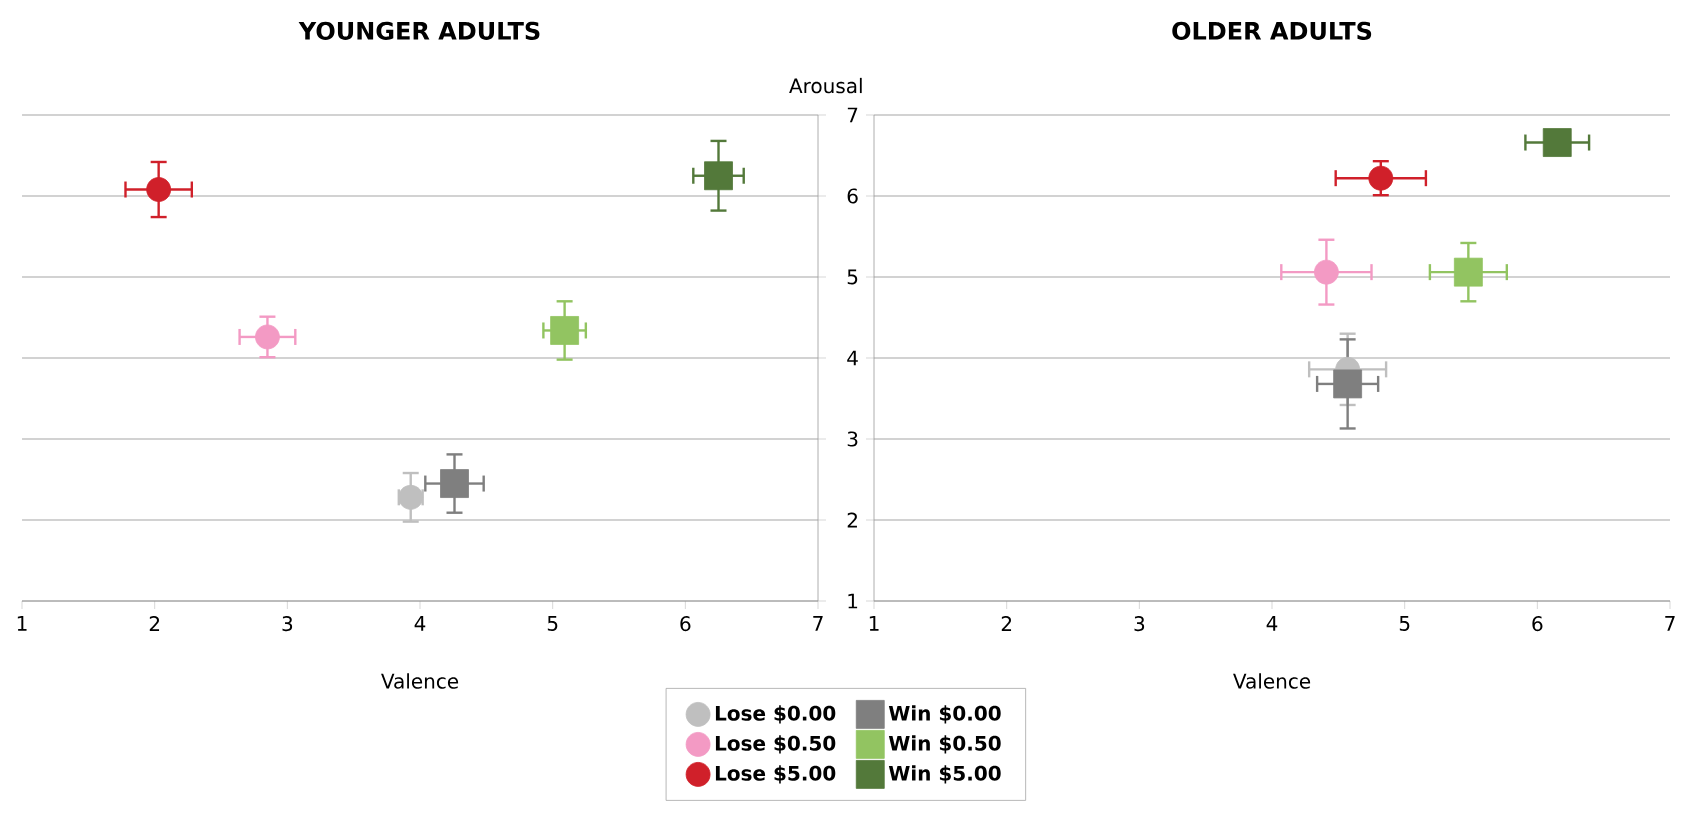  Describe the element at coordinates (775, 714) in the screenshot. I see `legend-label: Lose $0.00` at that location.